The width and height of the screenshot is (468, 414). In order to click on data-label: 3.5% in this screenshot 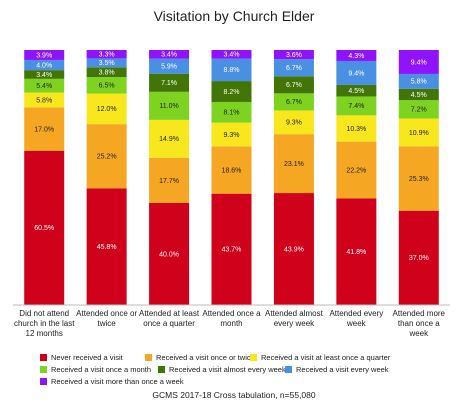, I will do `click(107, 63)`.